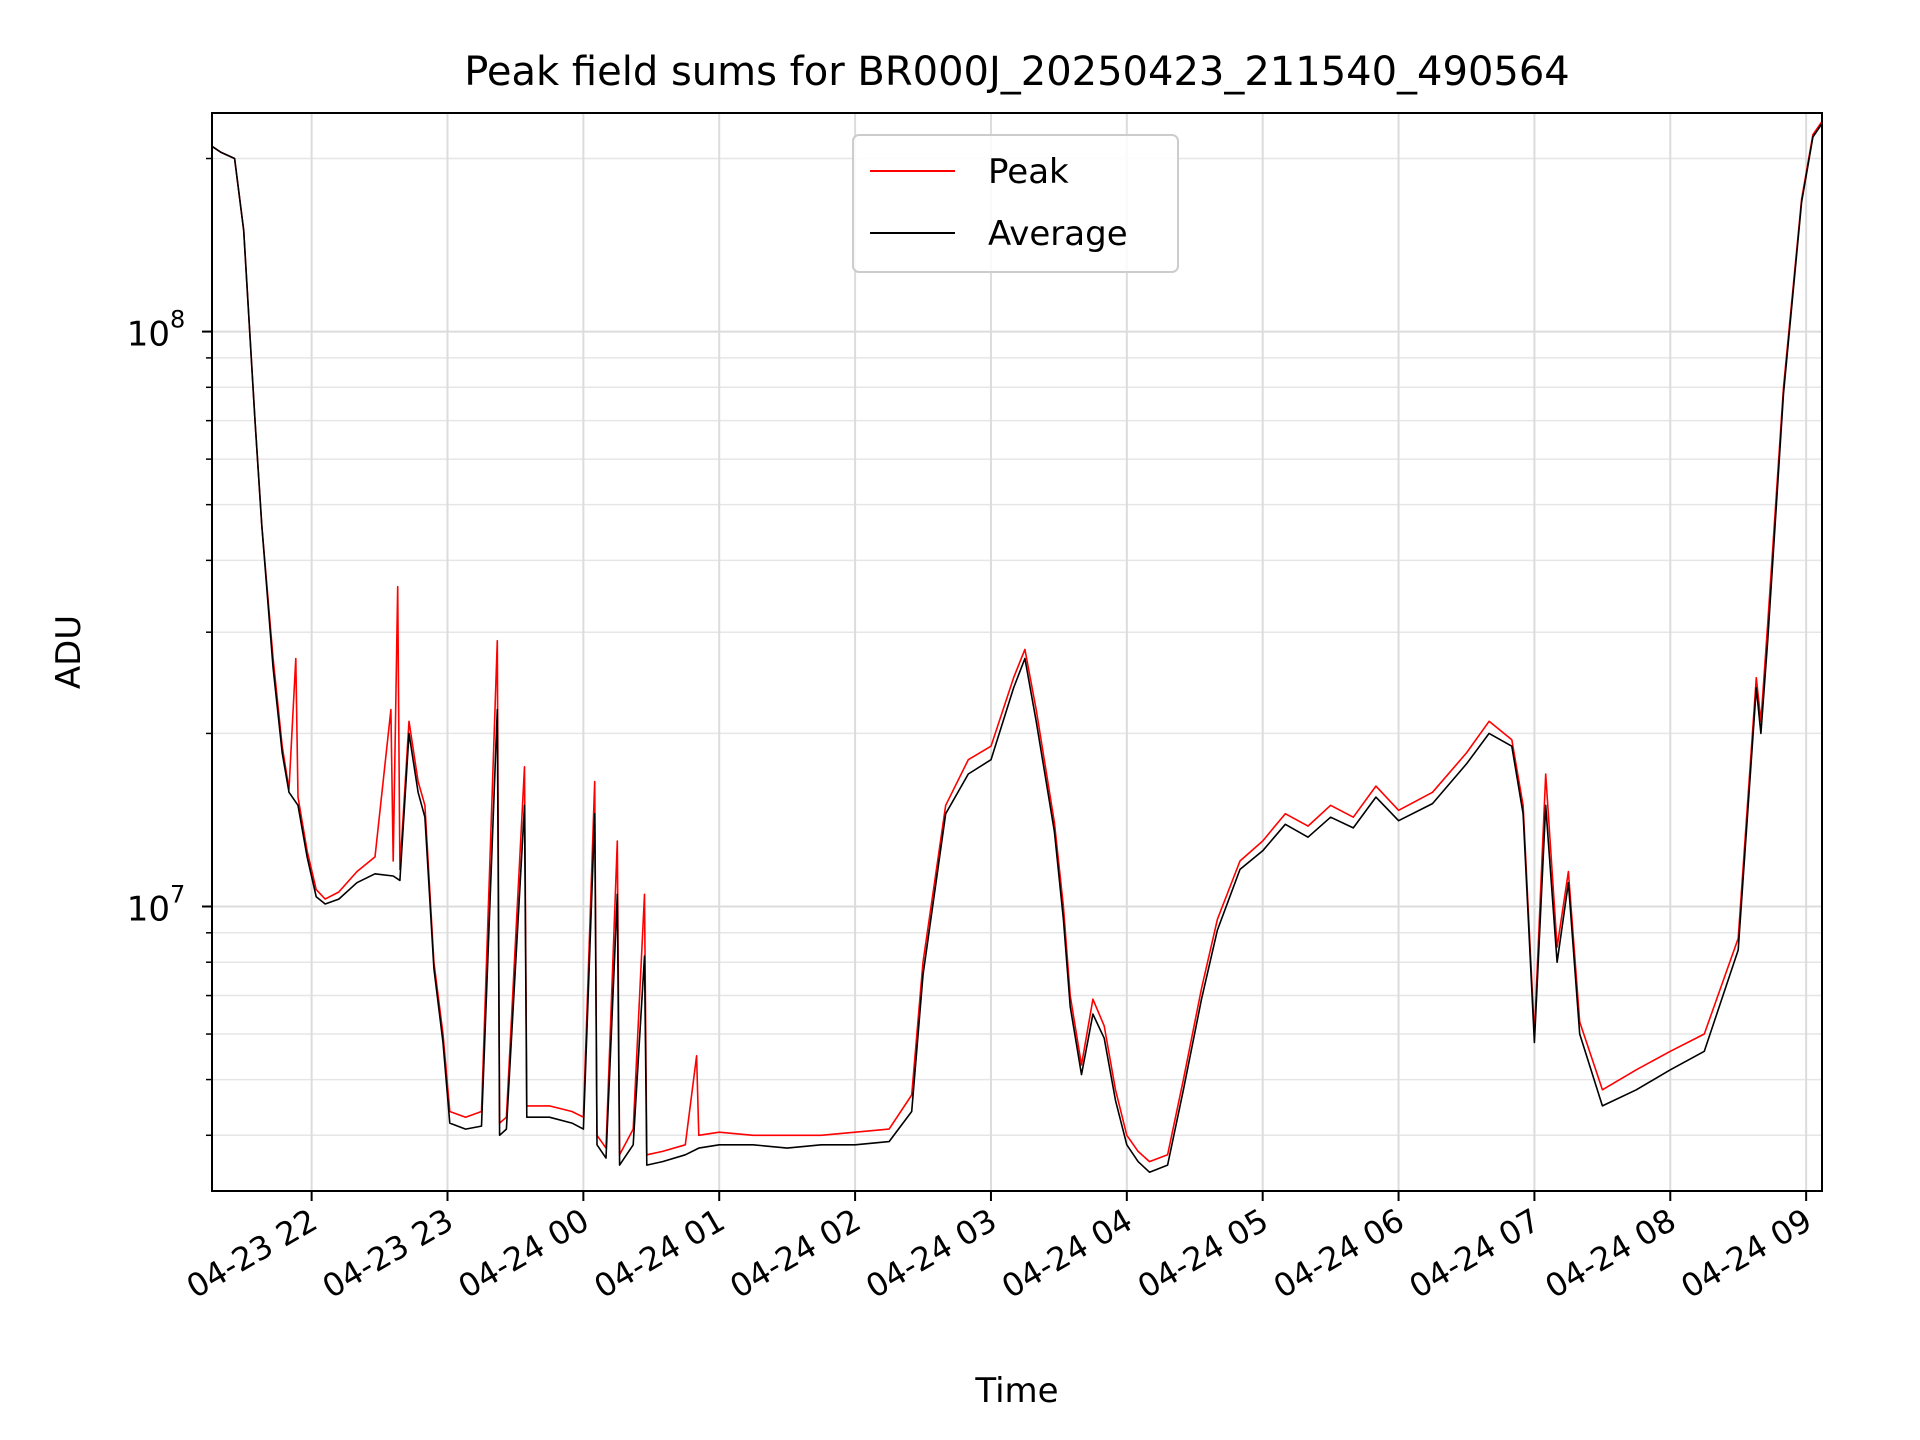 The height and width of the screenshot is (1440, 1920). I want to click on x-axis-label: Time, so click(1016, 1391).